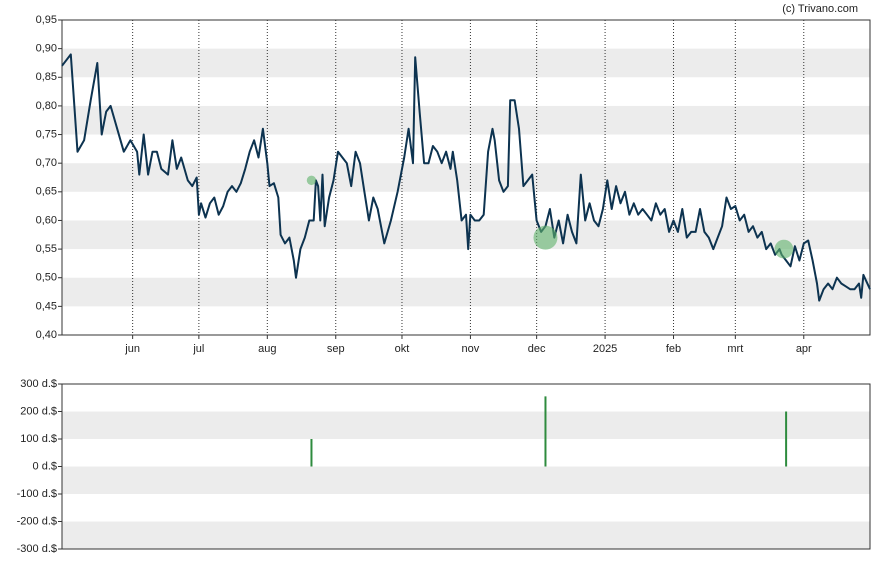 Image resolution: width=888 pixels, height=570 pixels. What do you see at coordinates (735, 349) in the screenshot?
I see `x-tick-label: mrt` at bounding box center [735, 349].